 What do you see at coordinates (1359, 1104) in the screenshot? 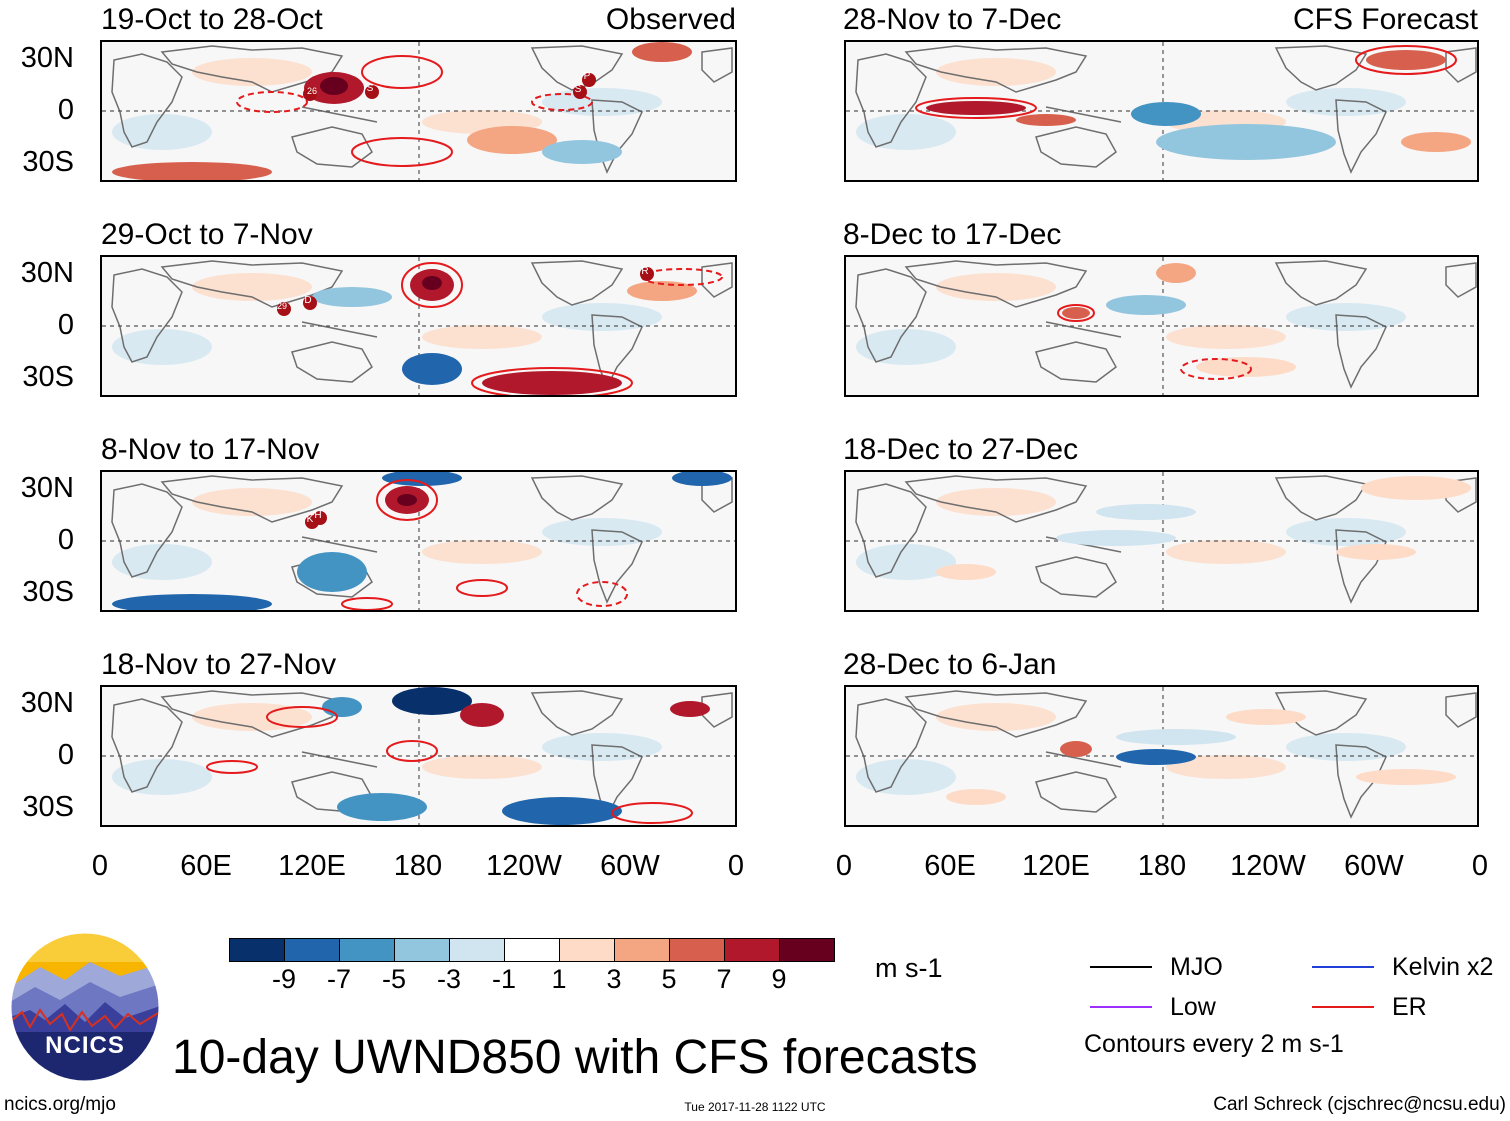
I see `footer-credit: Carl Schreck (cjschrec@ncsu.edu)` at bounding box center [1359, 1104].